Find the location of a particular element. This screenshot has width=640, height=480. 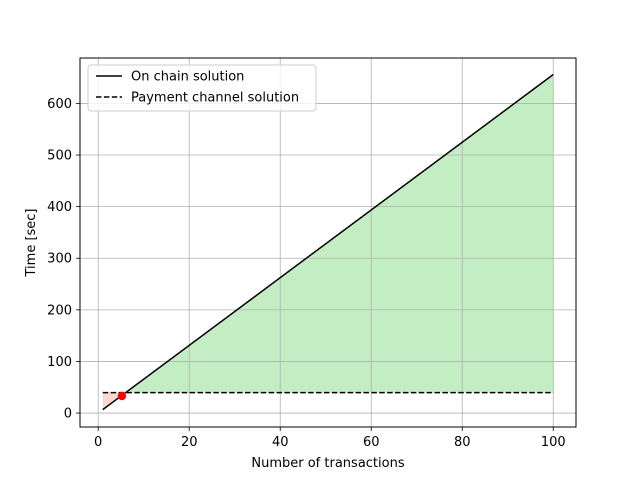

x-axis-label: Number of transactions is located at coordinates (327, 463).